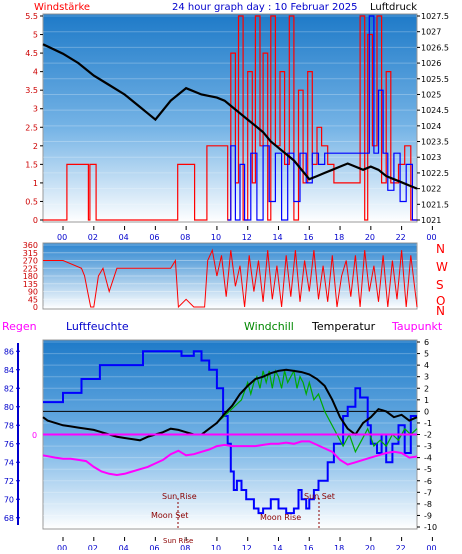 This screenshot has height=554, width=462. I want to click on temperature-tick-label: -10, so click(430, 527).